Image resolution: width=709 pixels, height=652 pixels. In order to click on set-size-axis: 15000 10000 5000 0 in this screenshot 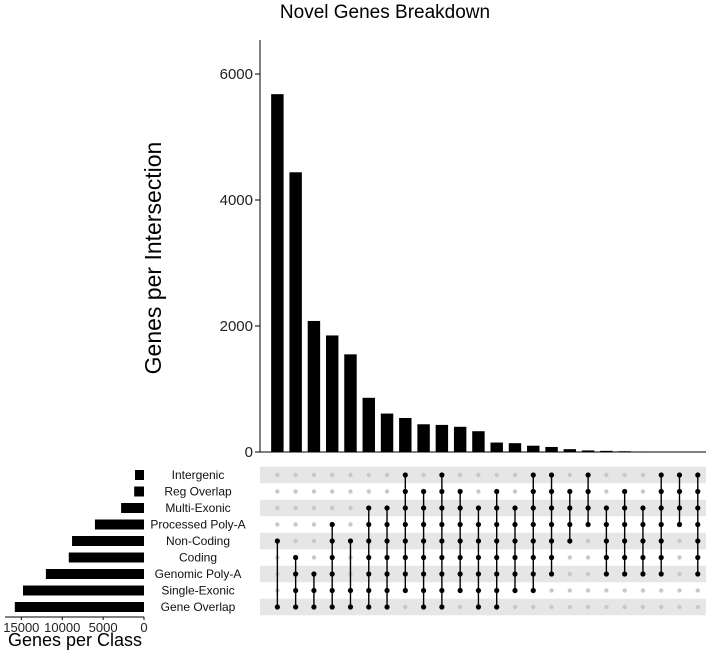, I will do `click(75, 625)`.